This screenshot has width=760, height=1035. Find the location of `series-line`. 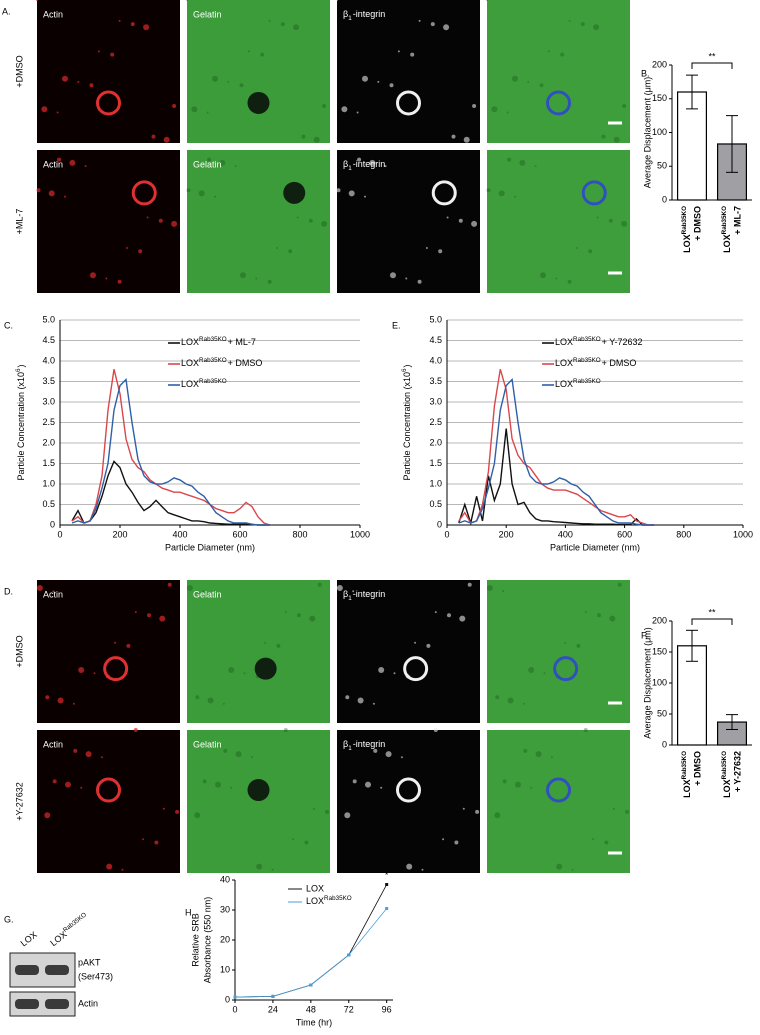

series-line is located at coordinates (171, 447).